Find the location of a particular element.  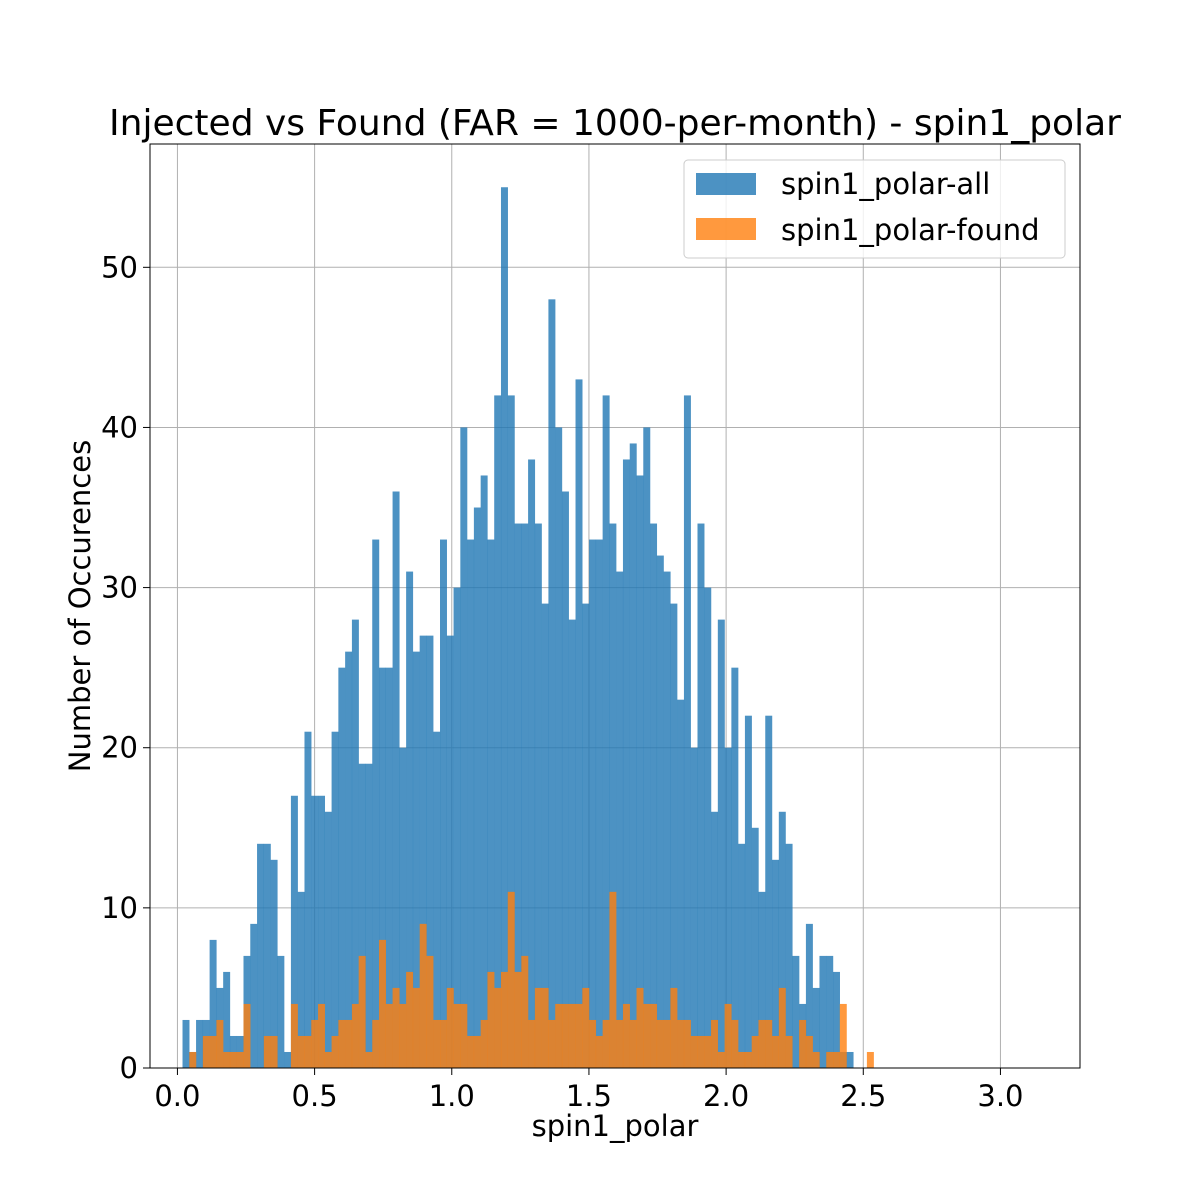

legend-label-found: spin1_polar-found is located at coordinates (910, 230).